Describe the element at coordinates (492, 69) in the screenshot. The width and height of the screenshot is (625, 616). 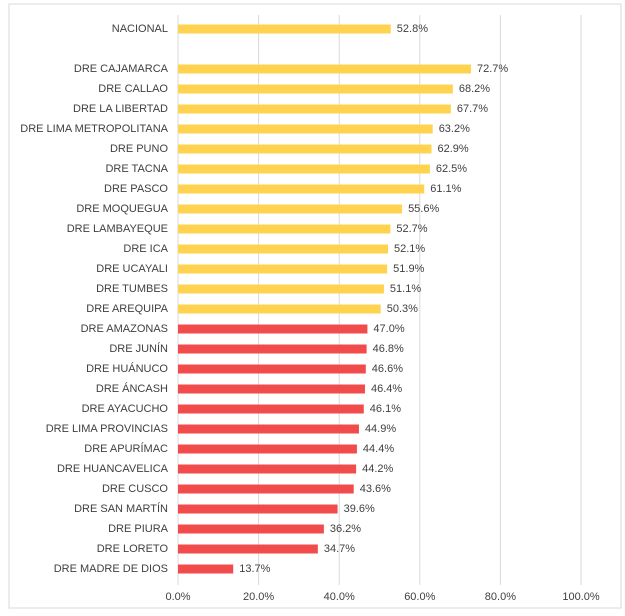
I see `value-label: 72.7%` at that location.